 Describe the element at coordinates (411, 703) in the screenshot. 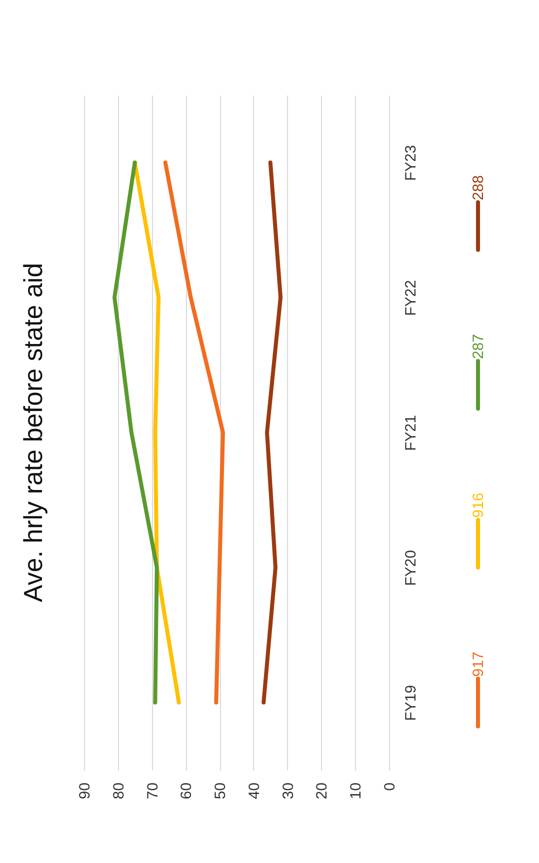

I see `y-tick-label: FY19` at that location.